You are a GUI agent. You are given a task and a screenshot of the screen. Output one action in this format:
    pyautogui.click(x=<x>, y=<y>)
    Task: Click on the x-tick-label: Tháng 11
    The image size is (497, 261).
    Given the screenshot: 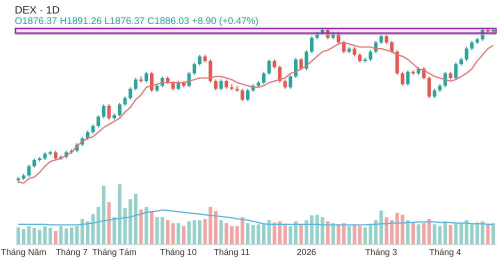 What is the action you would take?
    pyautogui.click(x=232, y=252)
    